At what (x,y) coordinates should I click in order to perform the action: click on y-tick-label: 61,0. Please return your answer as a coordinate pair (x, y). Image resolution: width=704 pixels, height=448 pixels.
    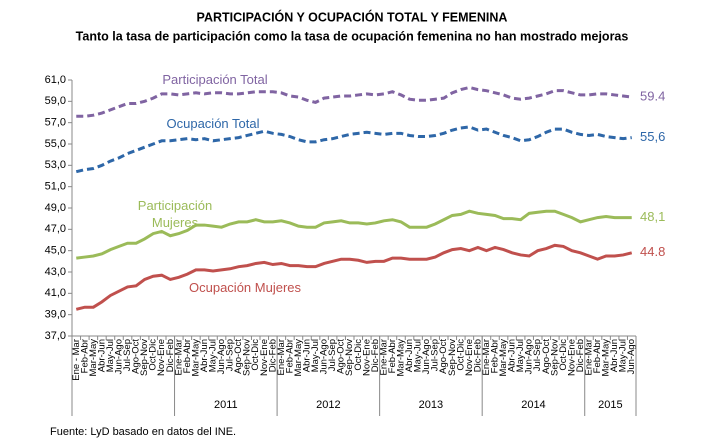
    Looking at the image, I should click on (55, 80).